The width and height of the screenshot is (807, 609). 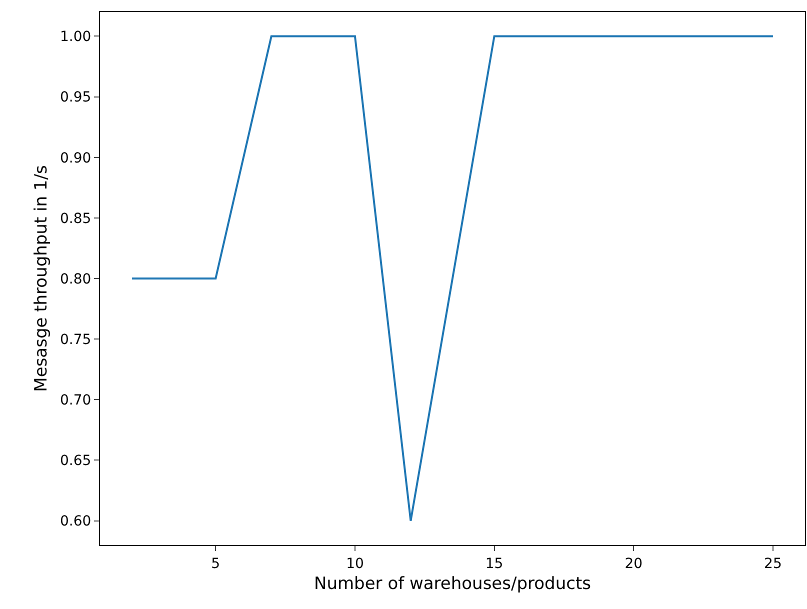 I want to click on x-tick-label: 20, so click(x=633, y=564).